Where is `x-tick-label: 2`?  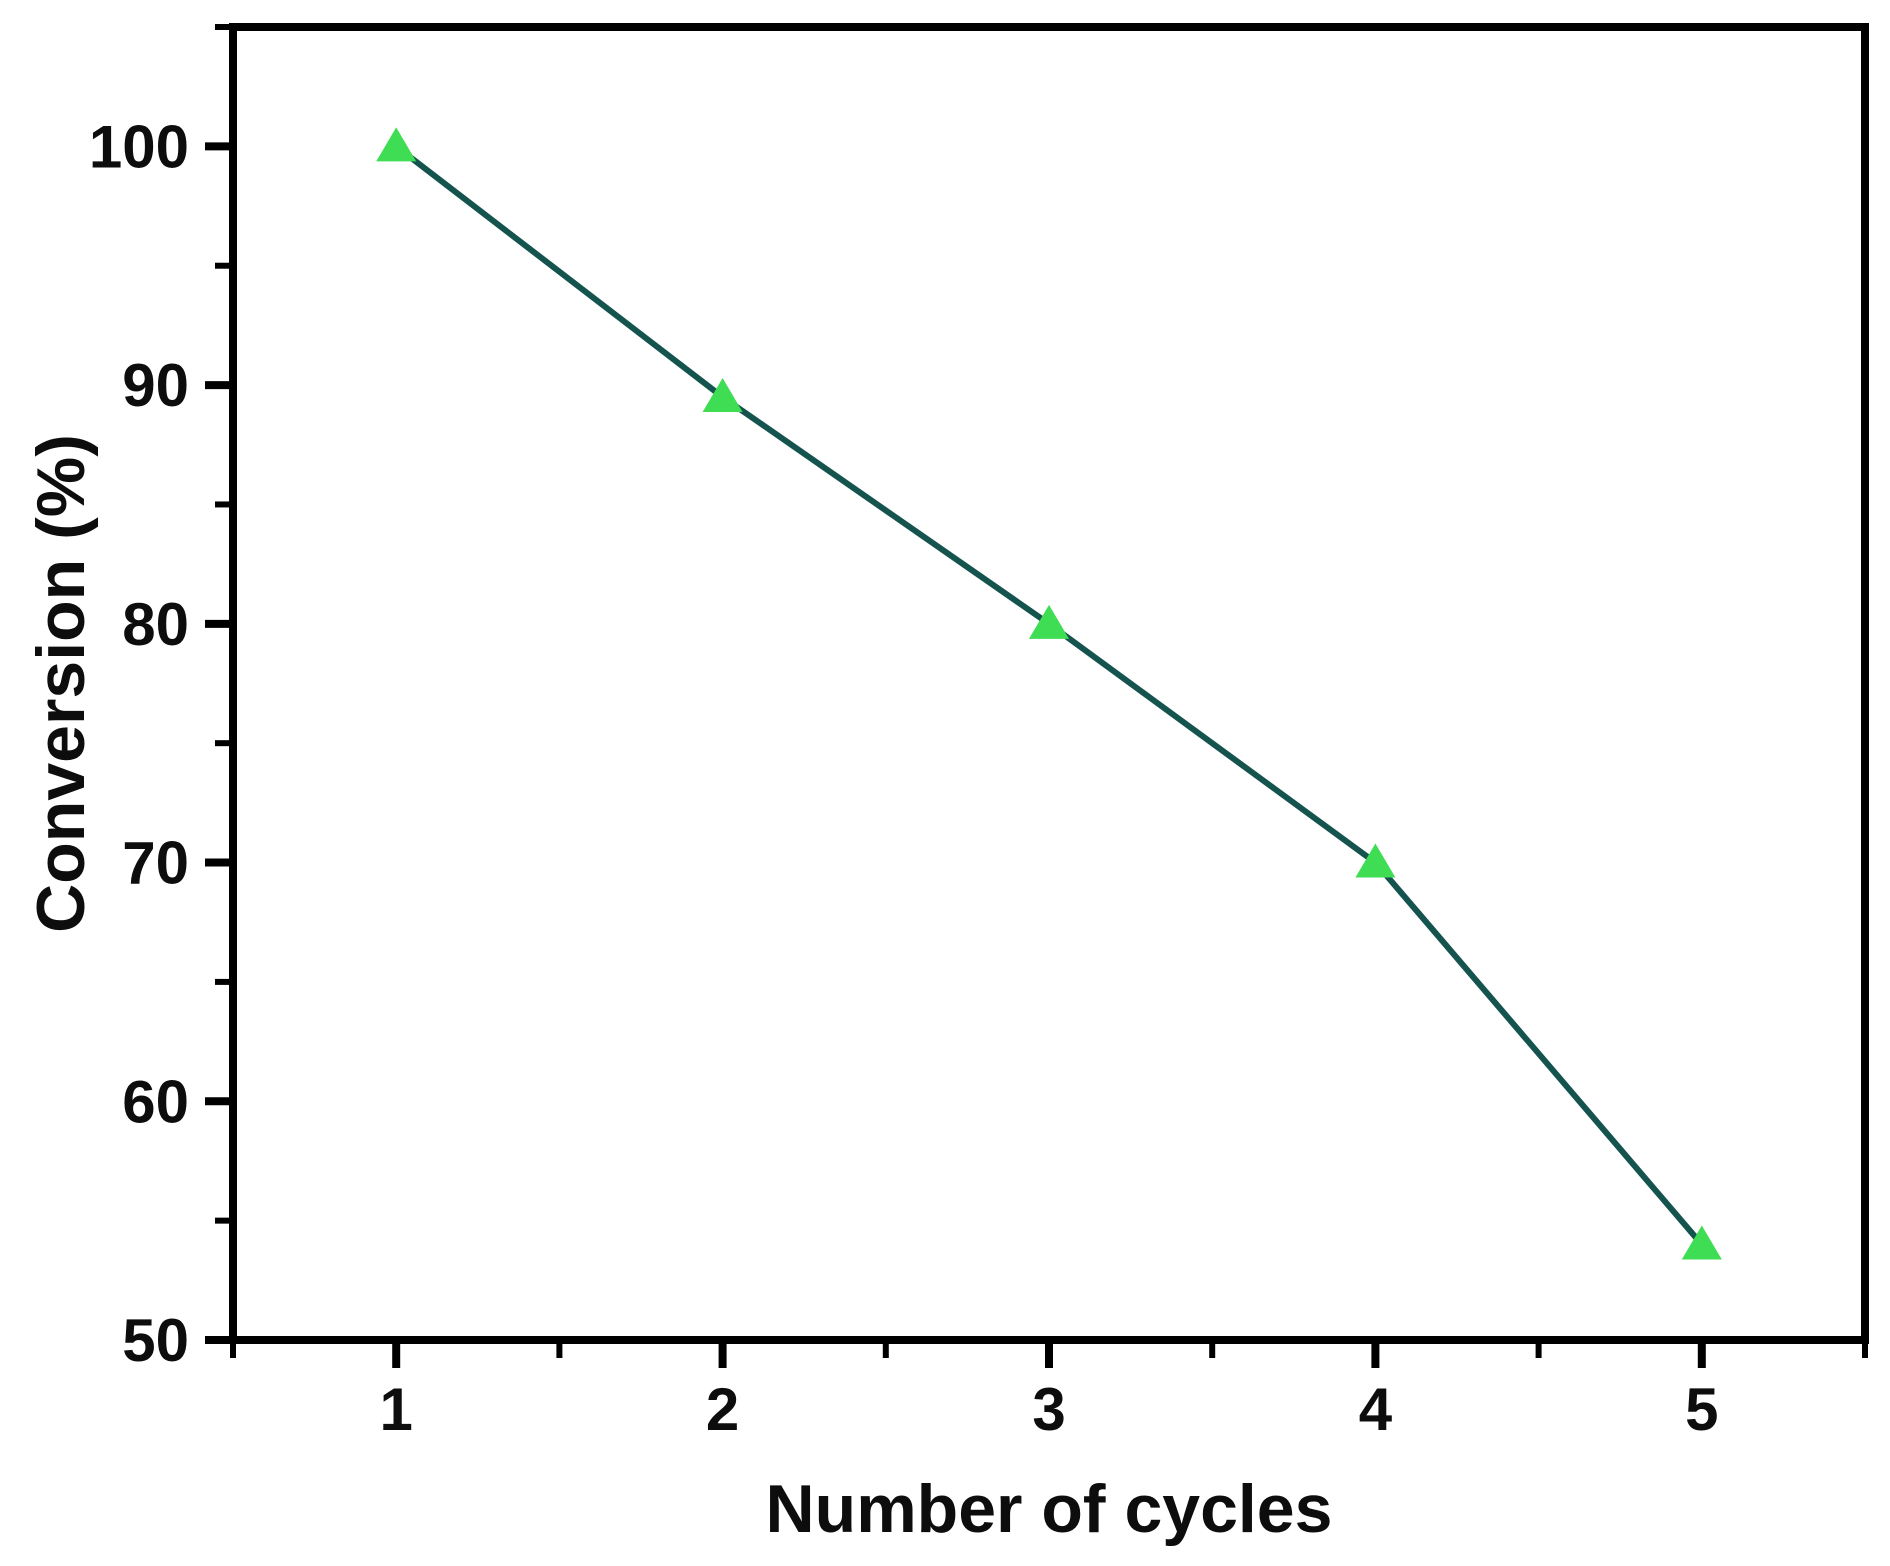 x-tick-label: 2 is located at coordinates (722, 1409).